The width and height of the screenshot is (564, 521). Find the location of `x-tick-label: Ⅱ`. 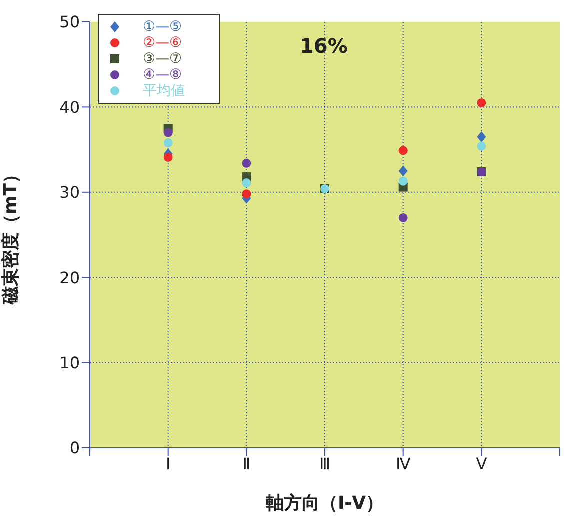

x-tick-label: Ⅱ is located at coordinates (246, 464).